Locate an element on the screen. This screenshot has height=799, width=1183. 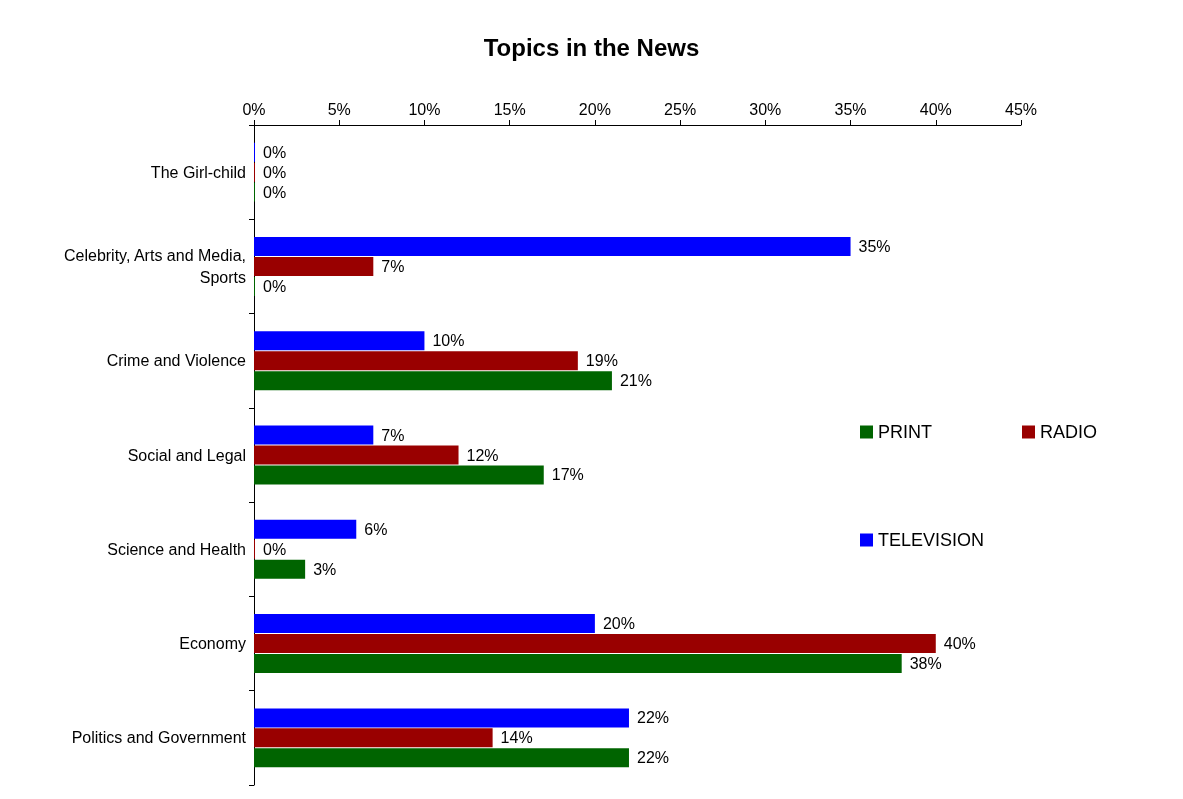
chart-title: Topics in the News is located at coordinates (591, 47).